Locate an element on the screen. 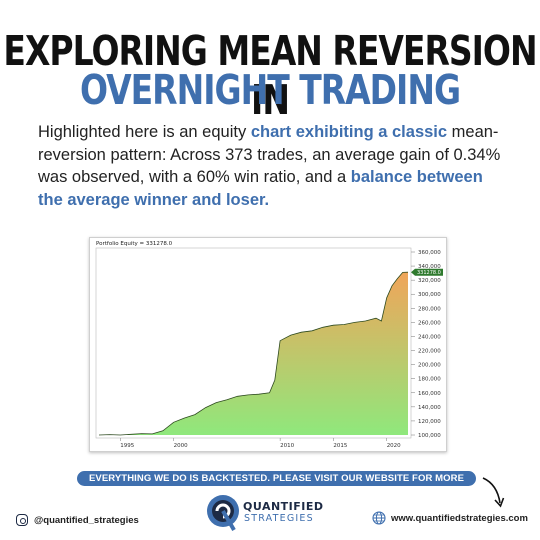 This screenshot has width=540, height=540. y-tick-label: 320,000 is located at coordinates (429, 281).